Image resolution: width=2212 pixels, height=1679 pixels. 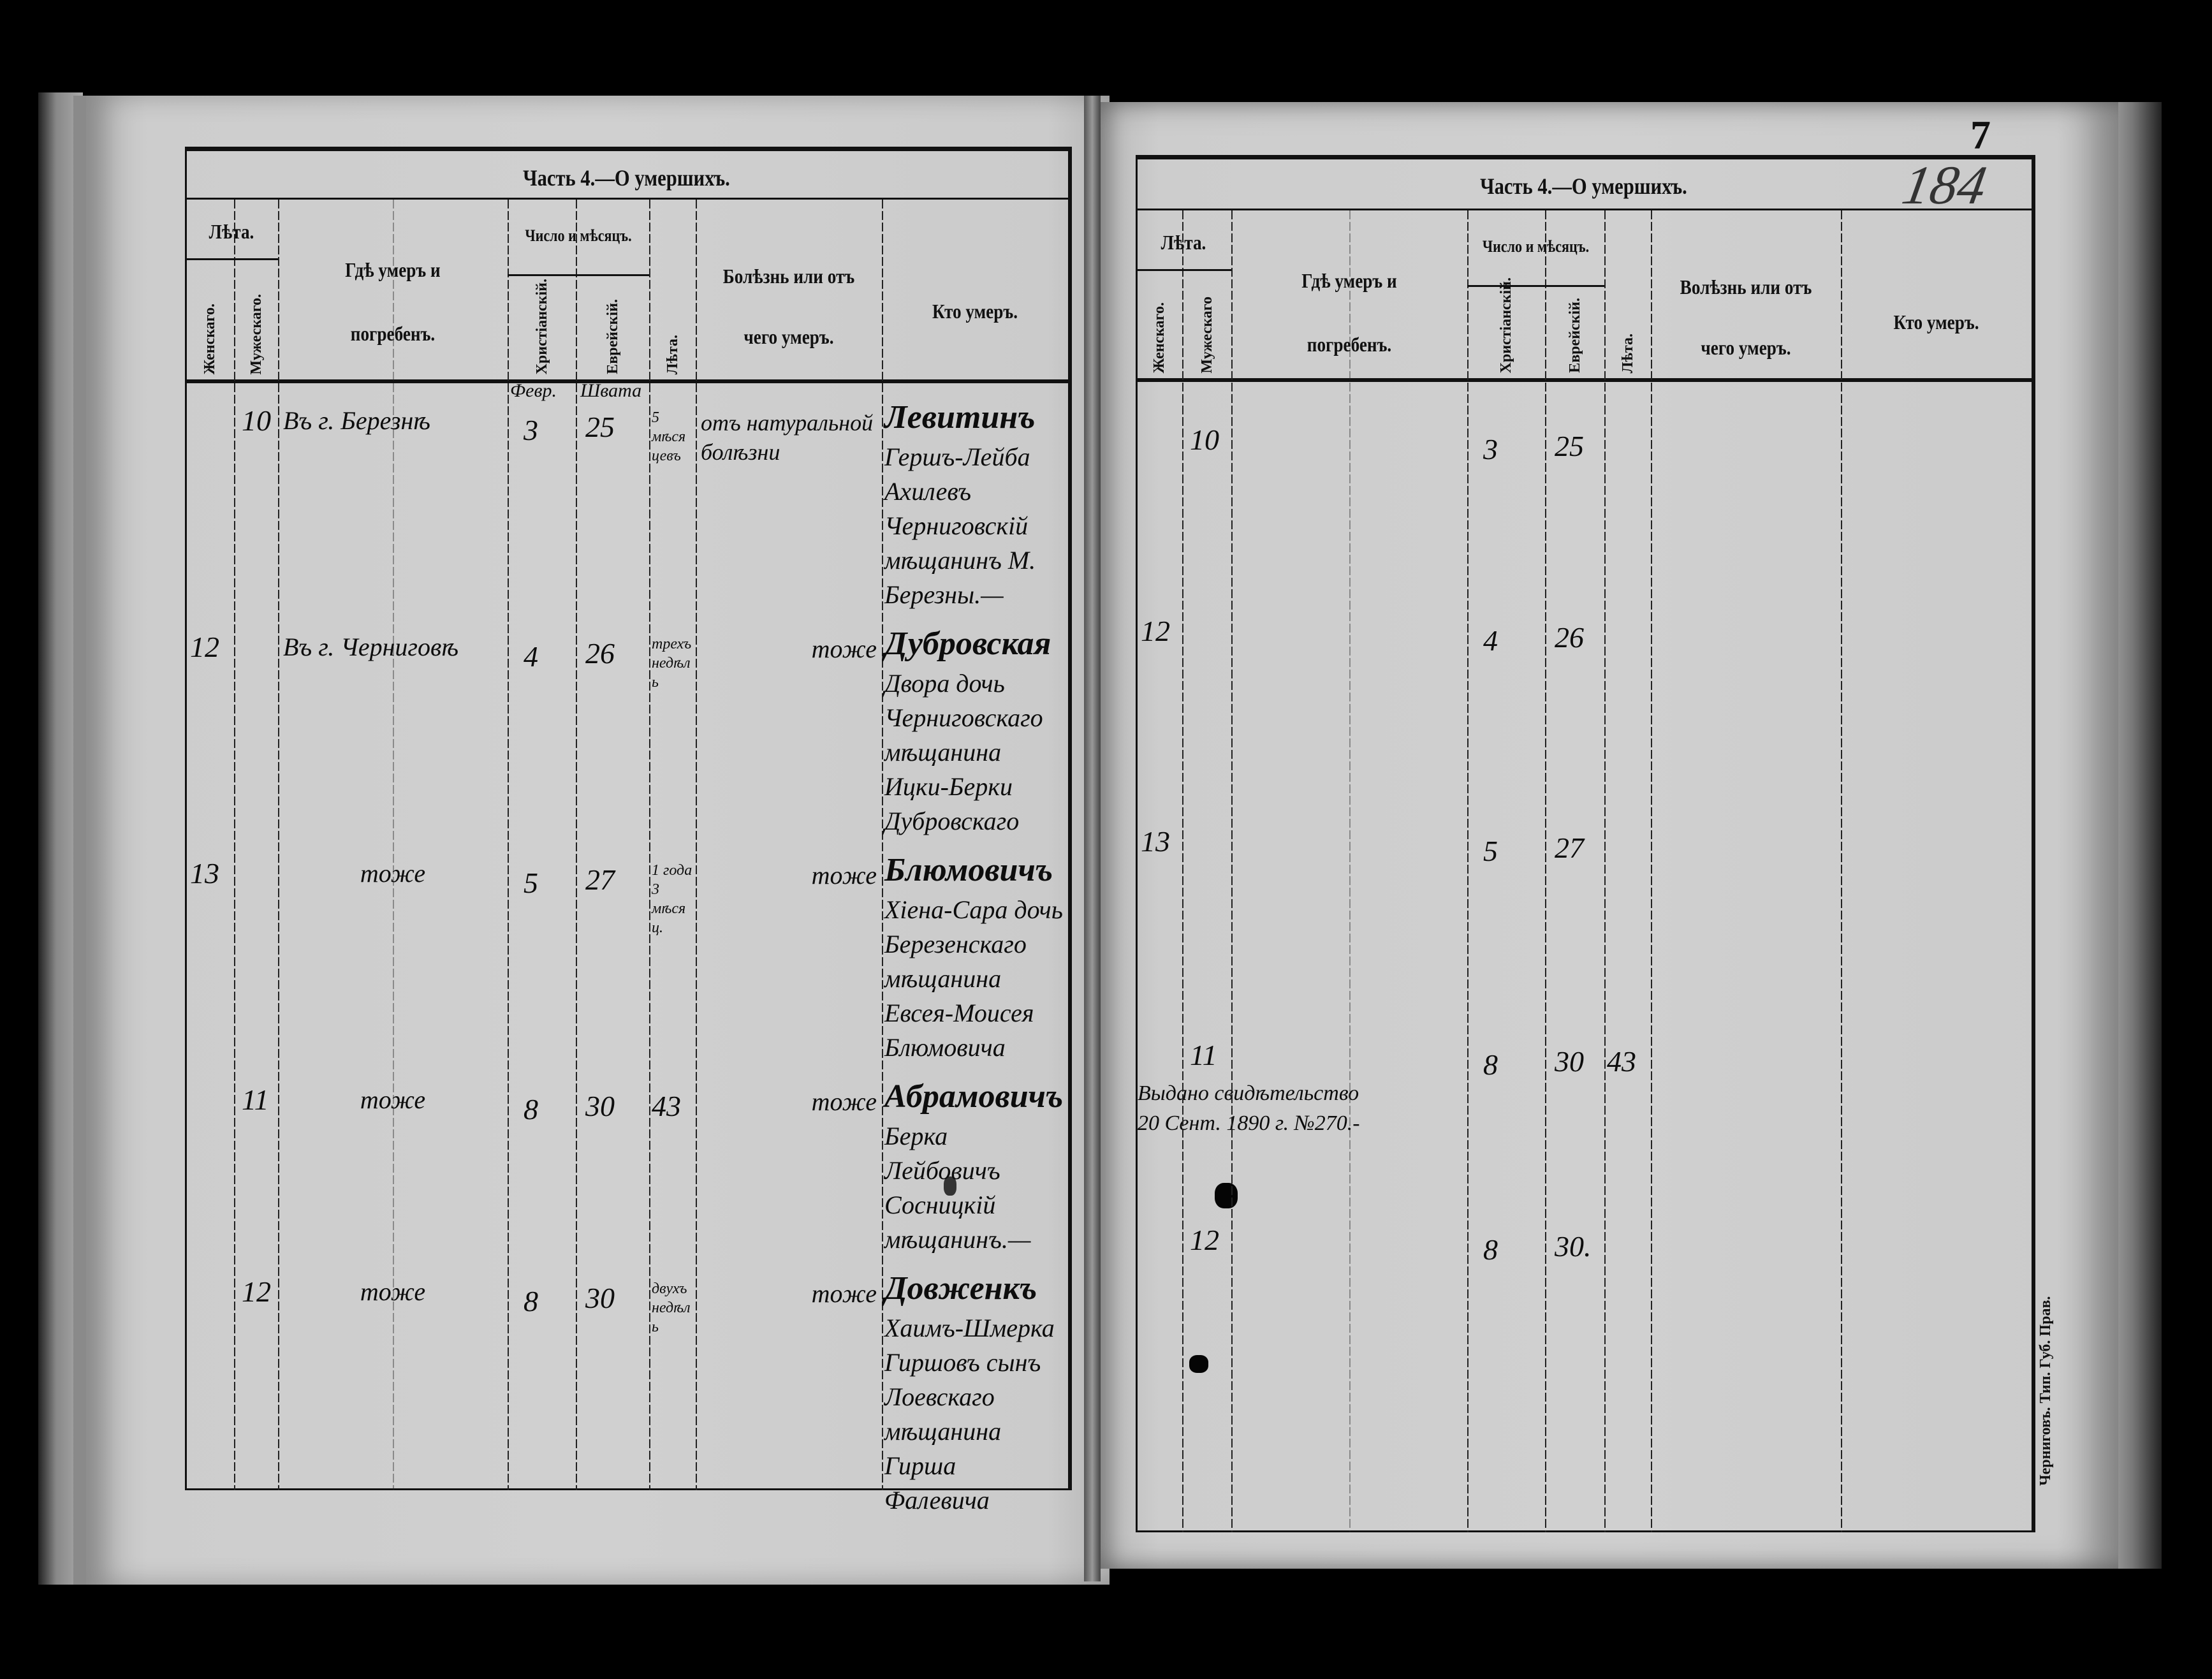 What do you see at coordinates (672, 899) in the screenshot?
I see `left-age: 1 года 3 мѣсяц.` at bounding box center [672, 899].